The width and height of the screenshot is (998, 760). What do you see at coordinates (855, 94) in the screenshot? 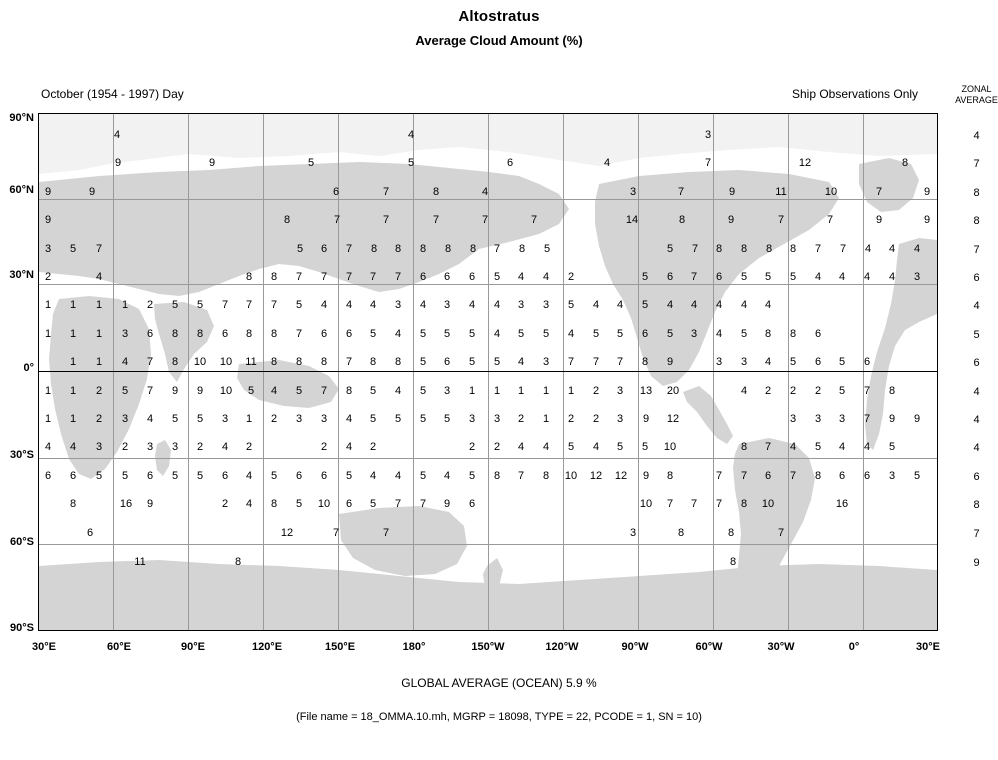
I see `source-label: Ship Observations Only` at bounding box center [855, 94].